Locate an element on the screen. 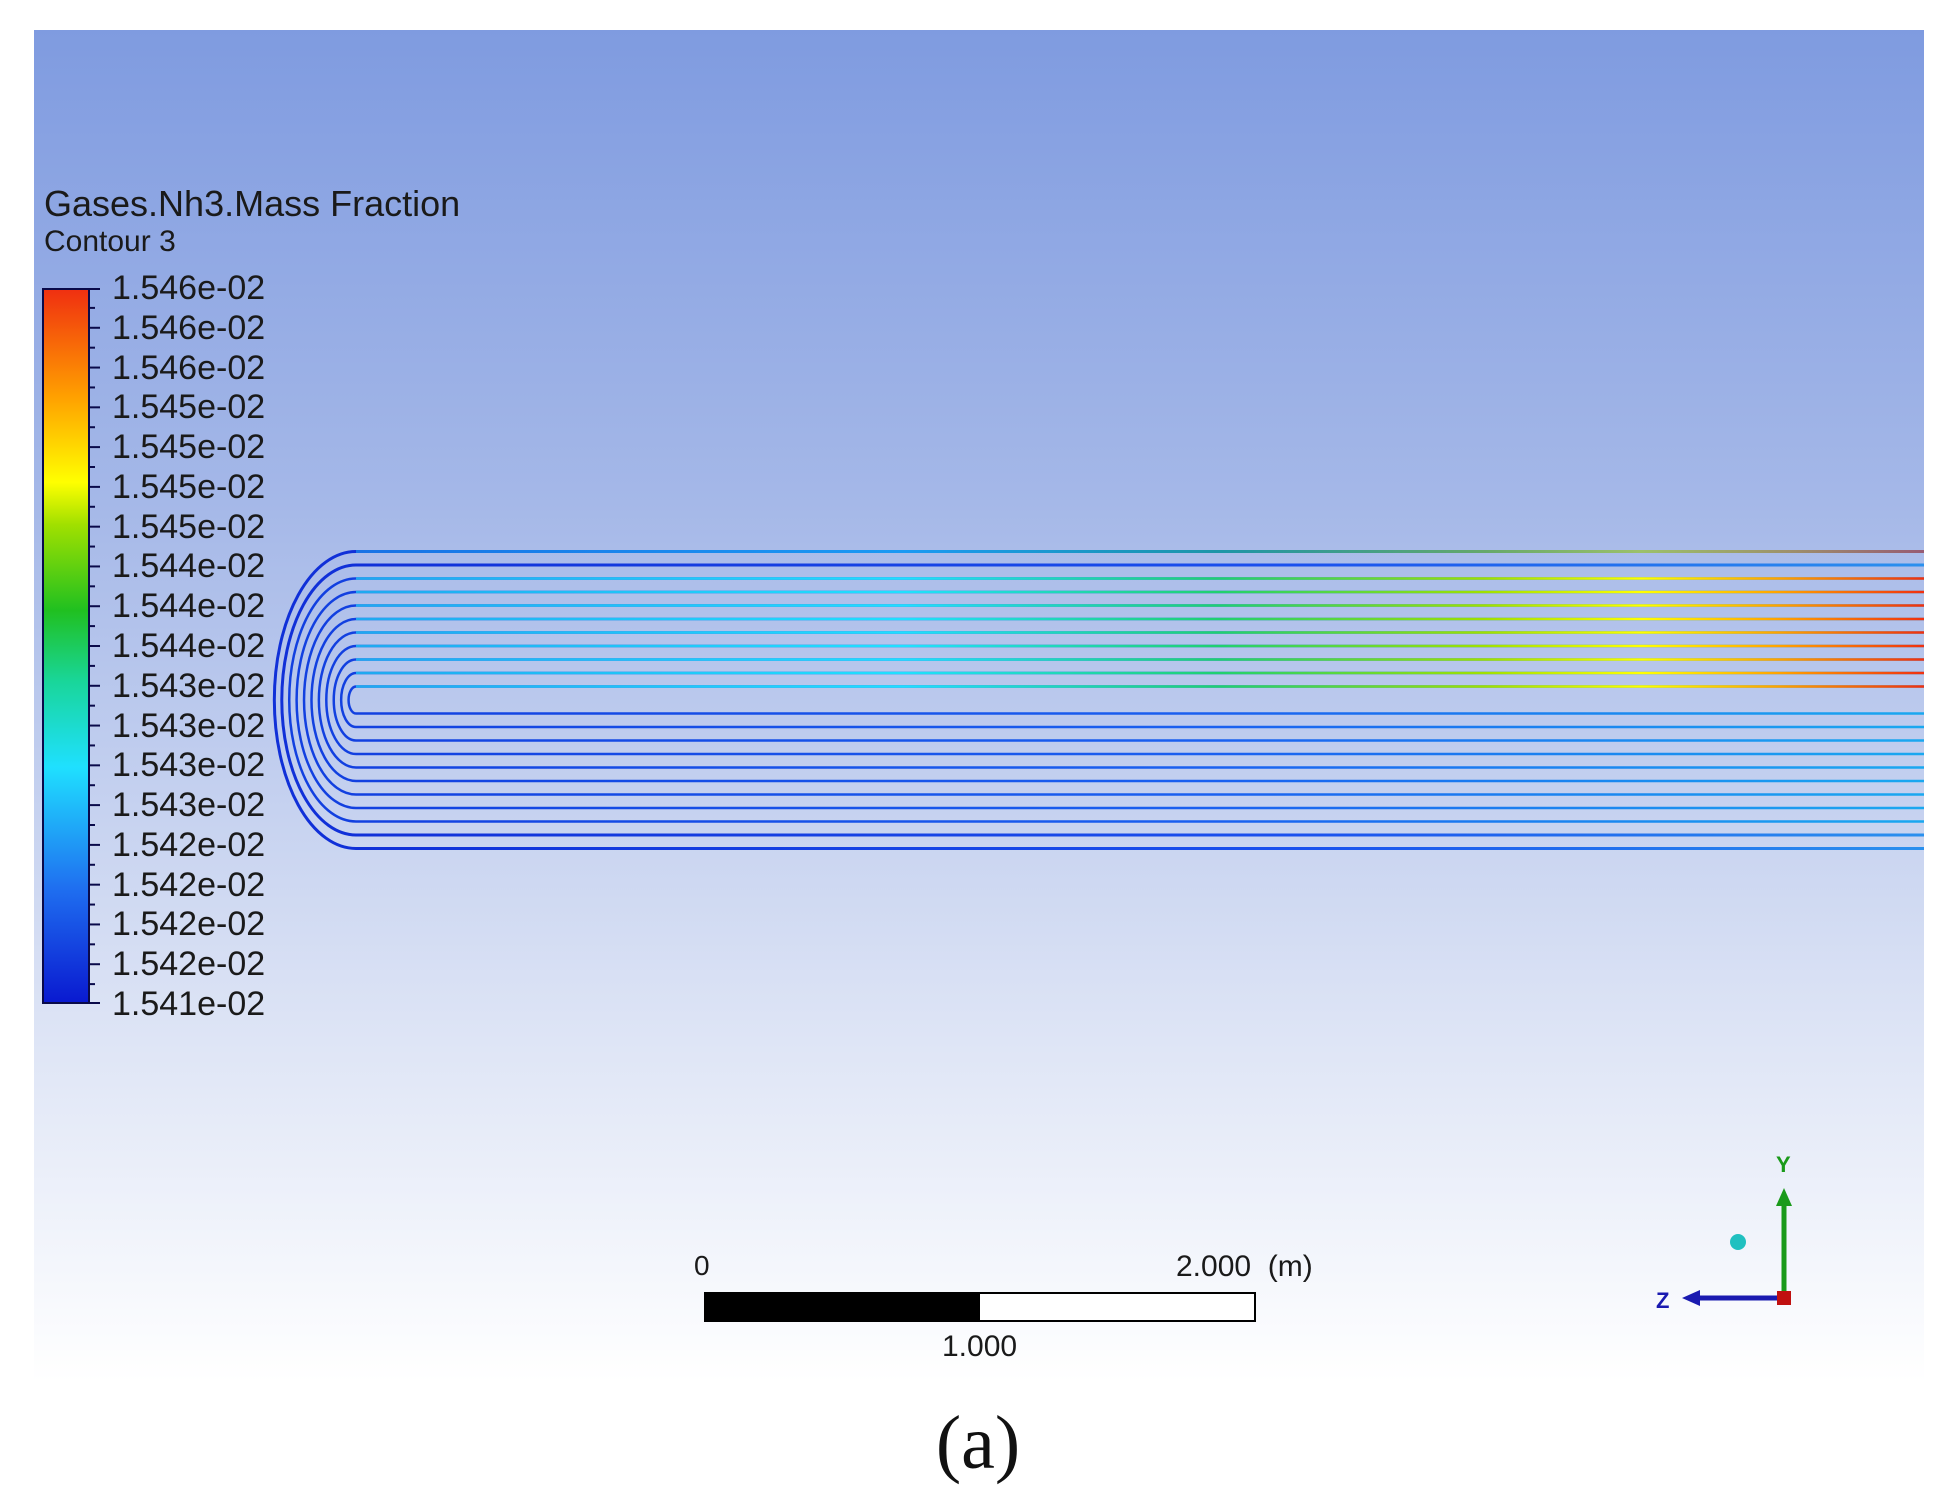 Image resolution: width=1956 pixels, height=1504 pixels. axis-y-label: Y is located at coordinates (1783, 1164).